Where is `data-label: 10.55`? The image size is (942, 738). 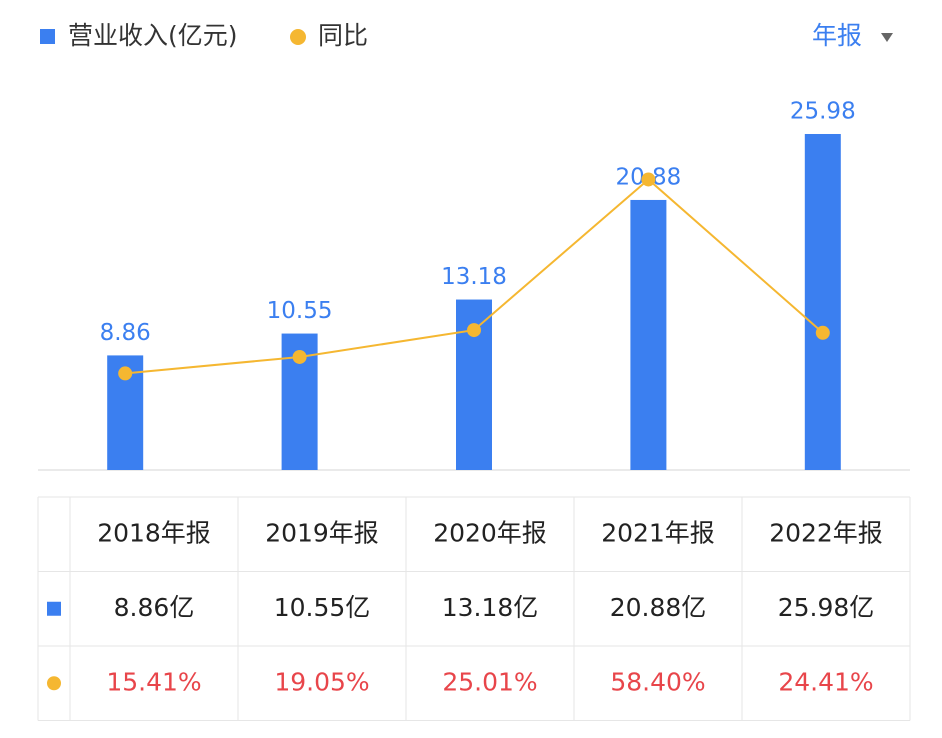 data-label: 10.55 is located at coordinates (300, 311).